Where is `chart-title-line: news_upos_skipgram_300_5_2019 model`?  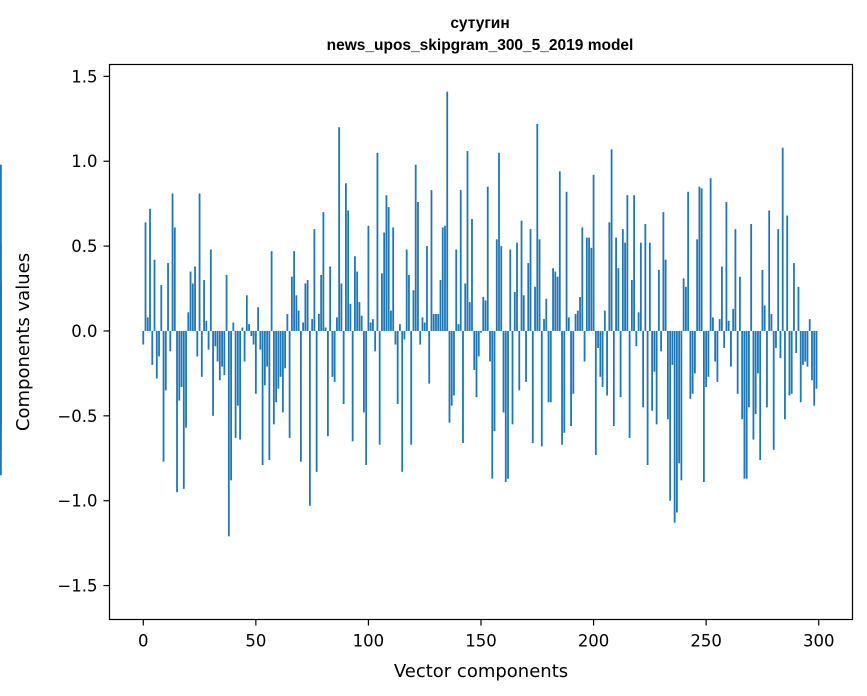 chart-title-line: news_upos_skipgram_300_5_2019 model is located at coordinates (480, 45).